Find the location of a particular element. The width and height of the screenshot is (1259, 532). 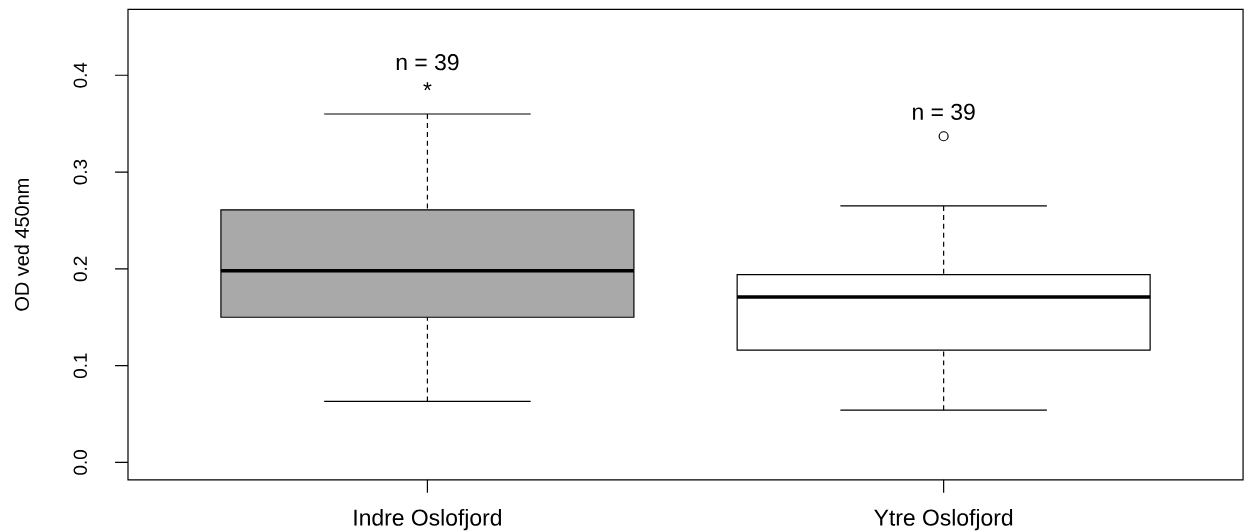

y-tick-label: 0.1 is located at coordinates (80, 366).